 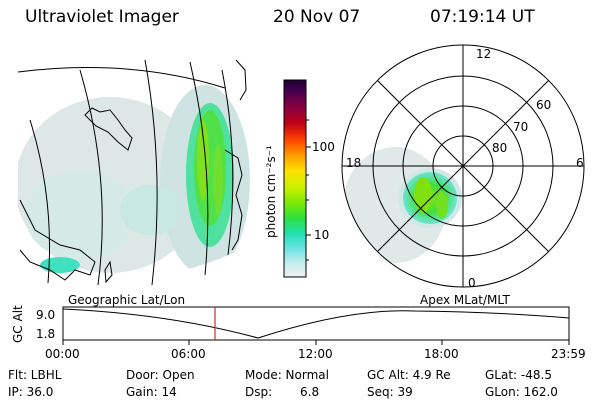 What do you see at coordinates (46, 334) in the screenshot?
I see `altitude-ymin: 1.8` at bounding box center [46, 334].